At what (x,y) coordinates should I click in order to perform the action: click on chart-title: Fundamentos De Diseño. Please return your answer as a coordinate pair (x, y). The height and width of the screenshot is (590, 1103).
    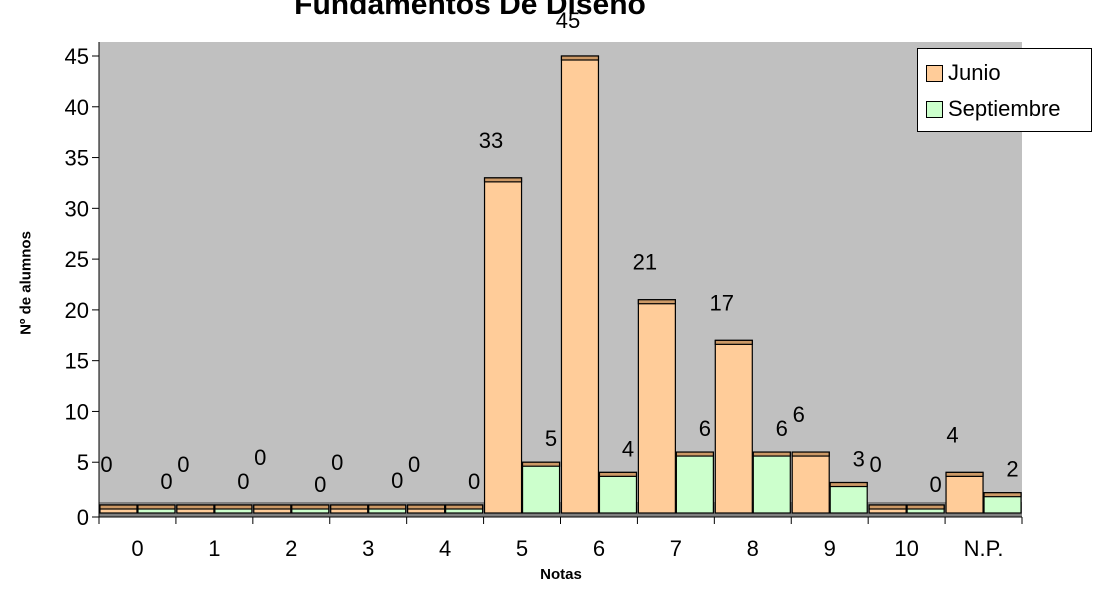
    Looking at the image, I should click on (470, 10).